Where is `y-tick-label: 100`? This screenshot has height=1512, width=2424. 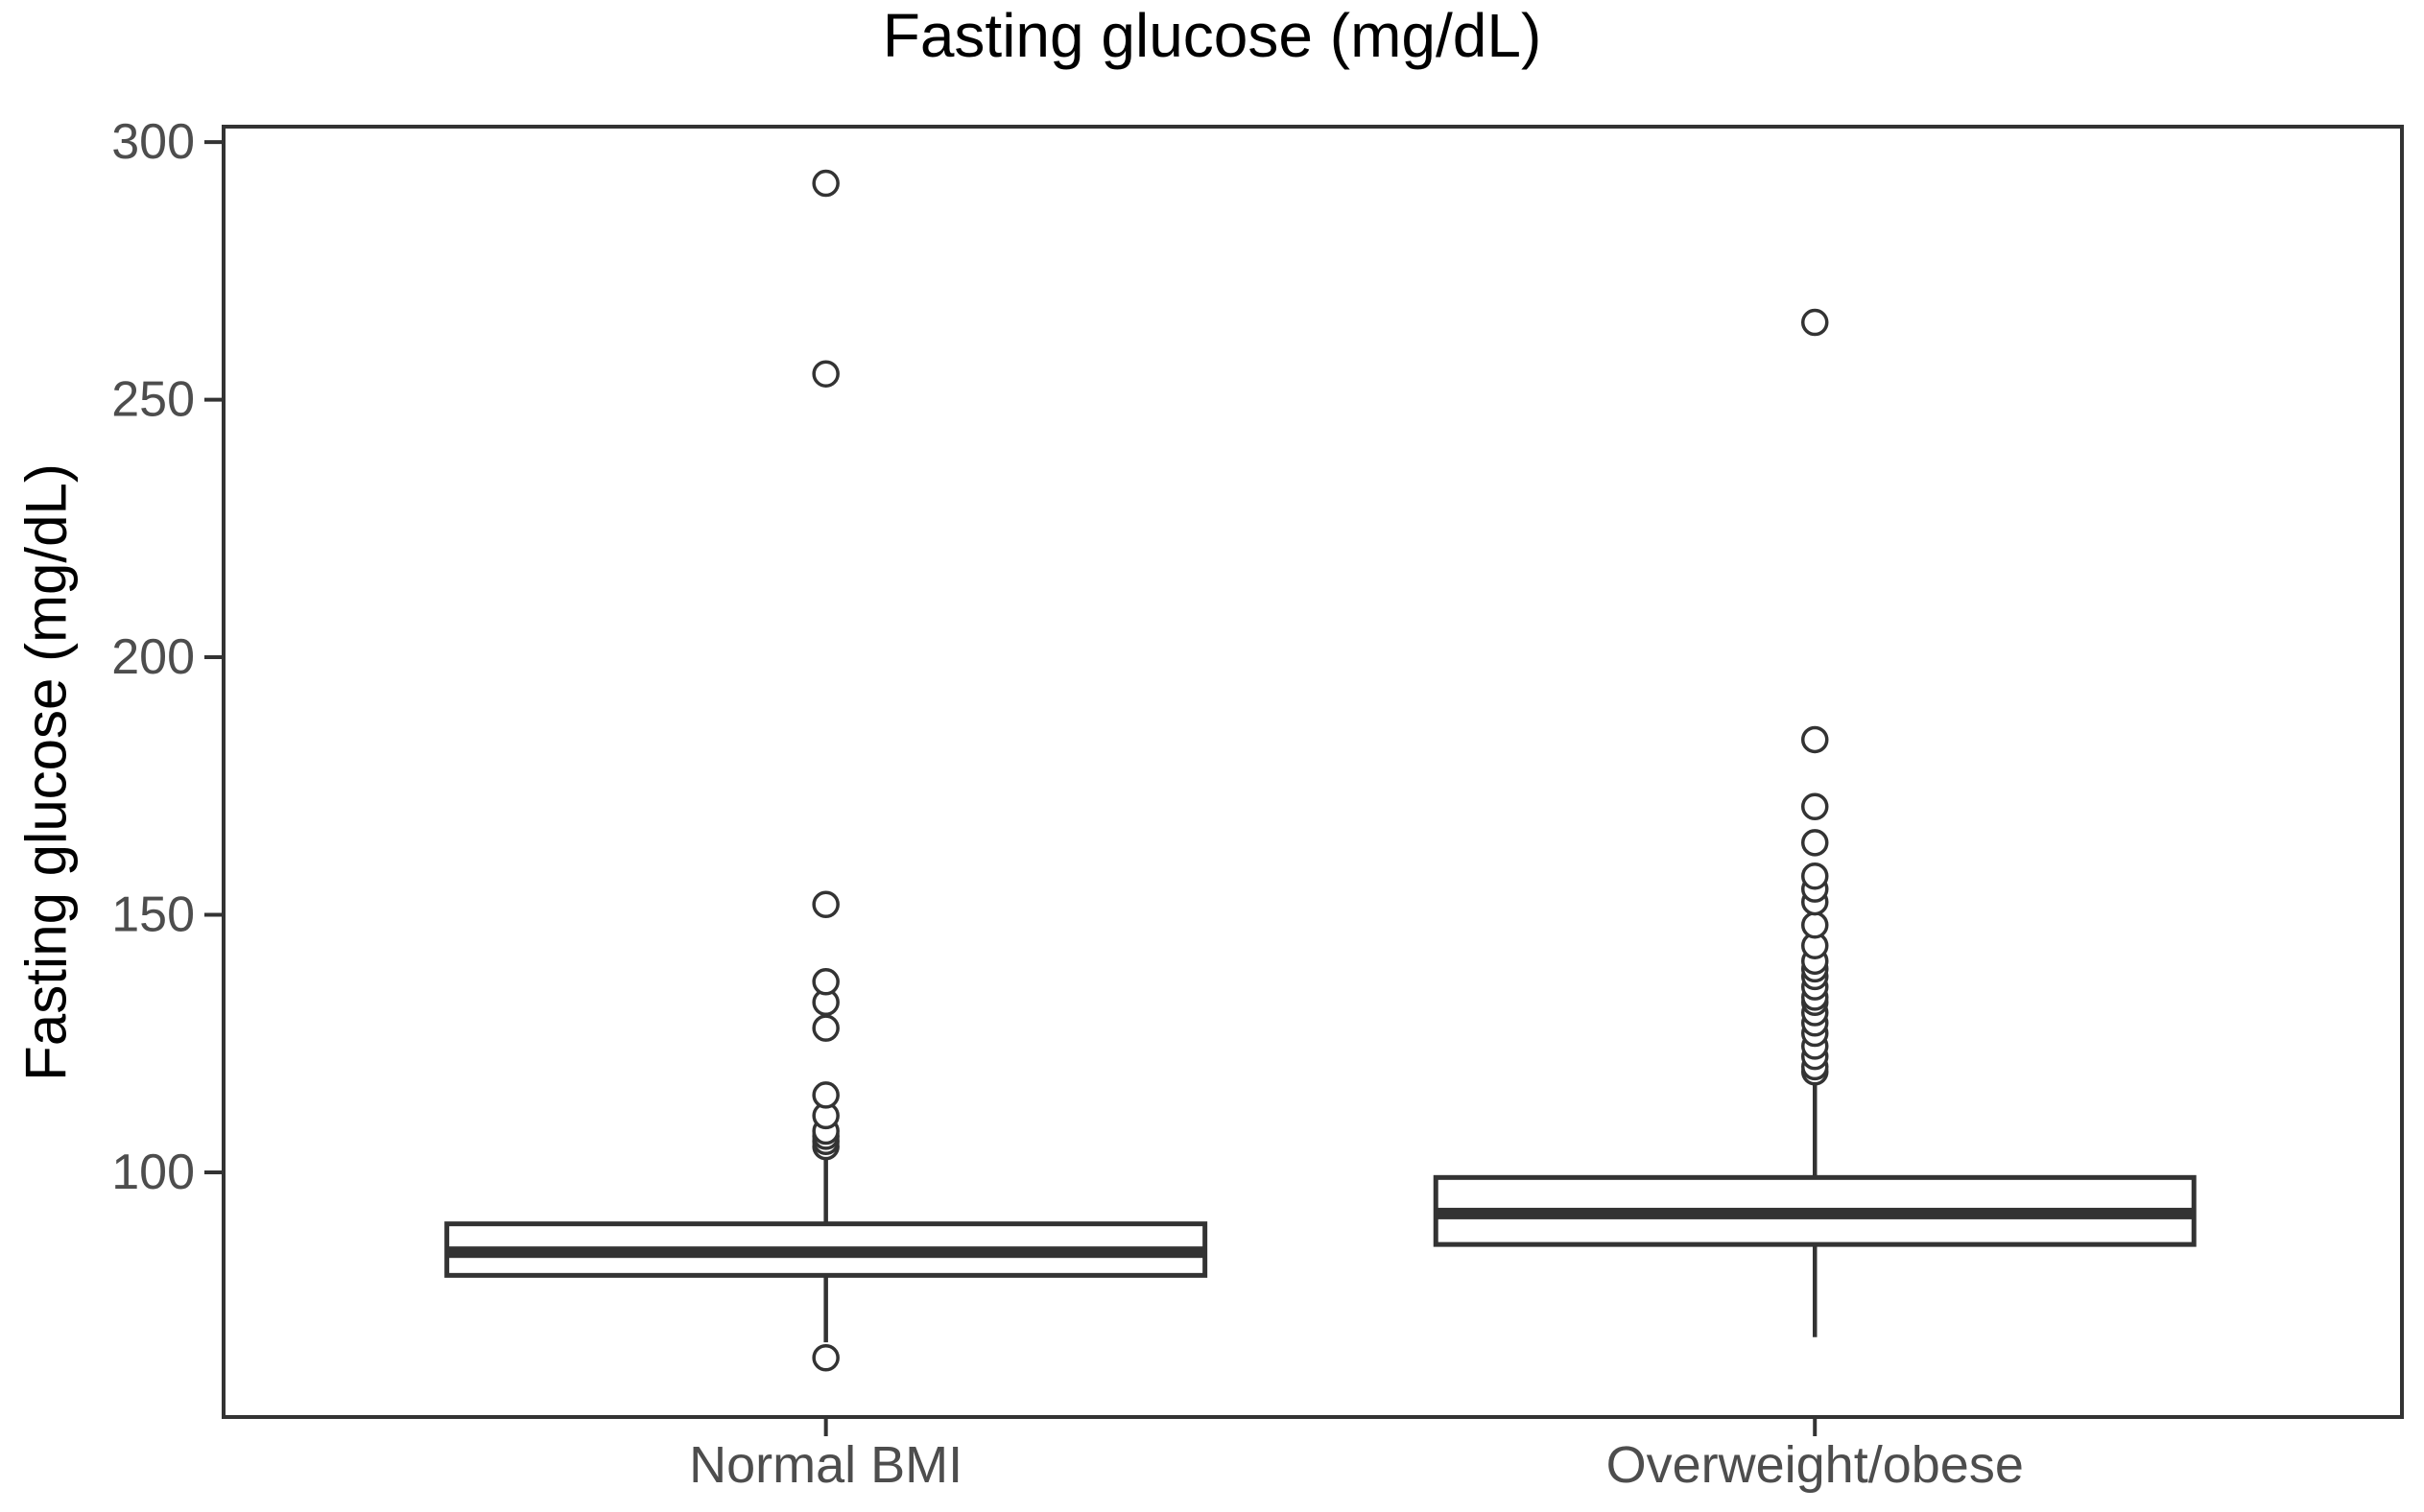 y-tick-label: 100 is located at coordinates (153, 1172).